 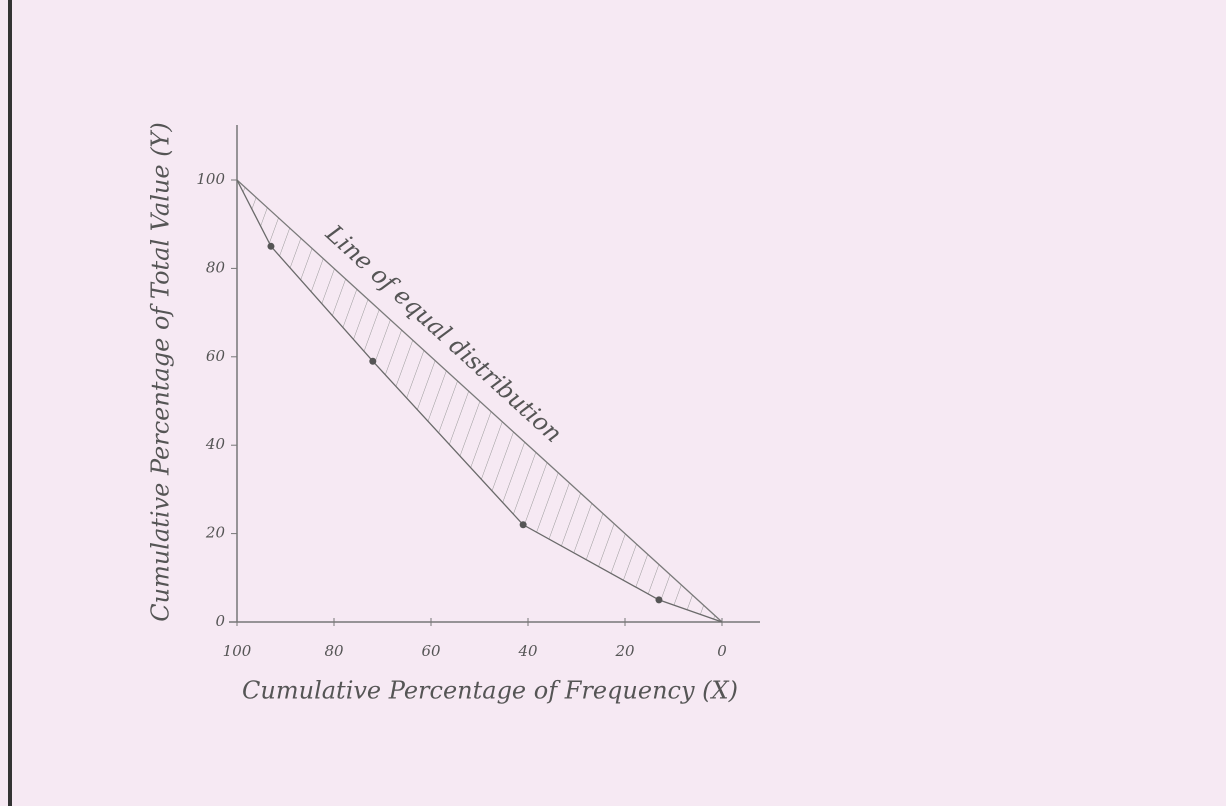 What do you see at coordinates (215, 444) in the screenshot?
I see `y-tick-label: 40` at bounding box center [215, 444].